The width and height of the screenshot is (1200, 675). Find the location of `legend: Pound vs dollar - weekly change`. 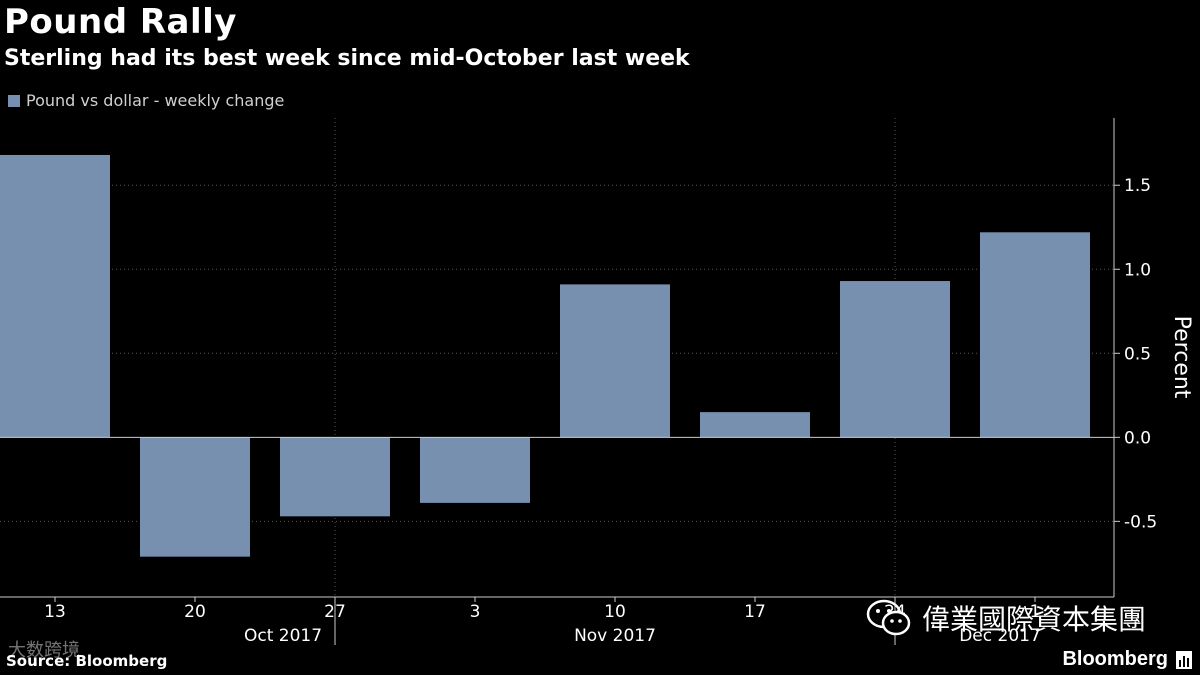

legend: Pound vs dollar - weekly change is located at coordinates (146, 100).